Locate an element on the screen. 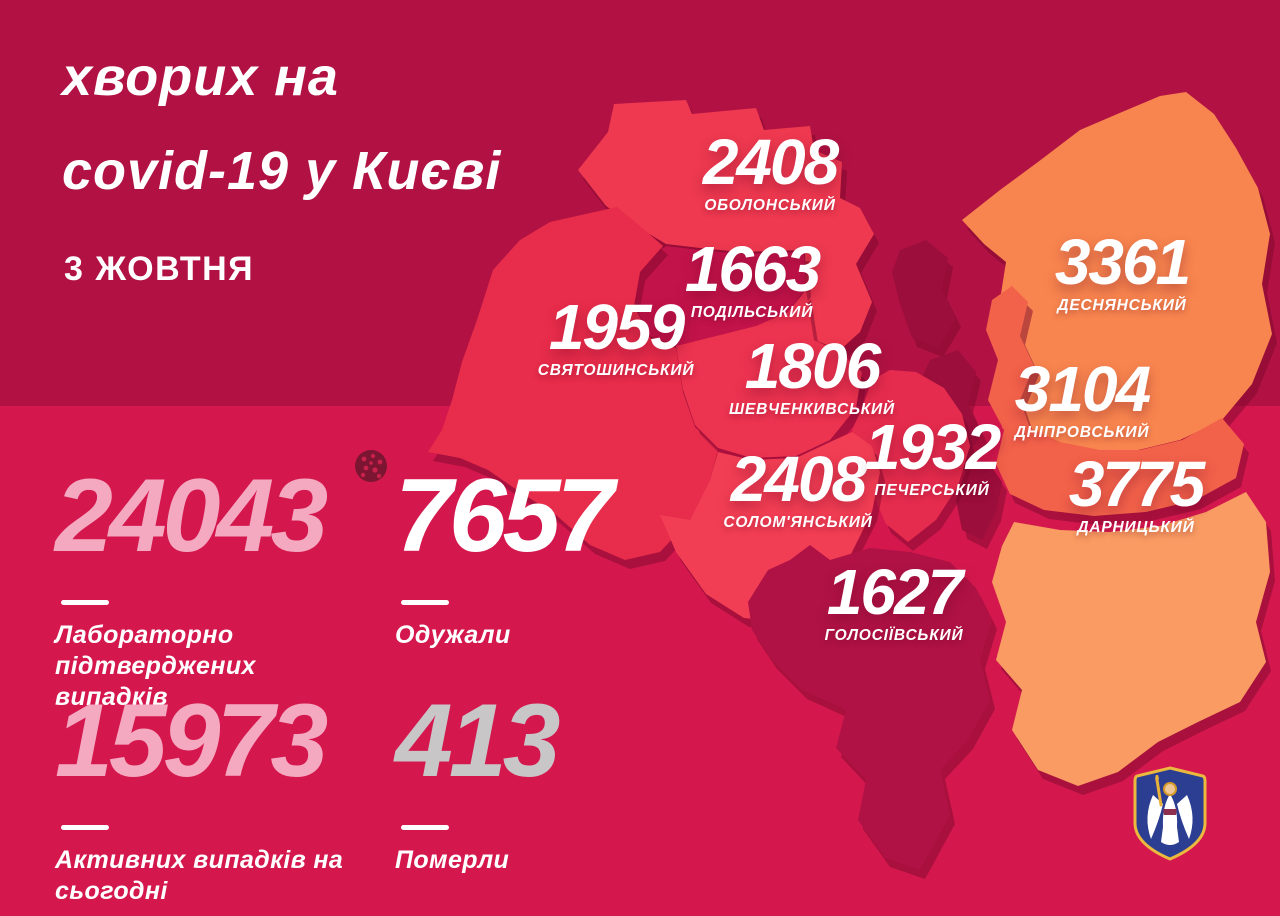 Image resolution: width=1280 pixels, height=916 pixels. district-case-count: 1932 is located at coordinates (932, 447).